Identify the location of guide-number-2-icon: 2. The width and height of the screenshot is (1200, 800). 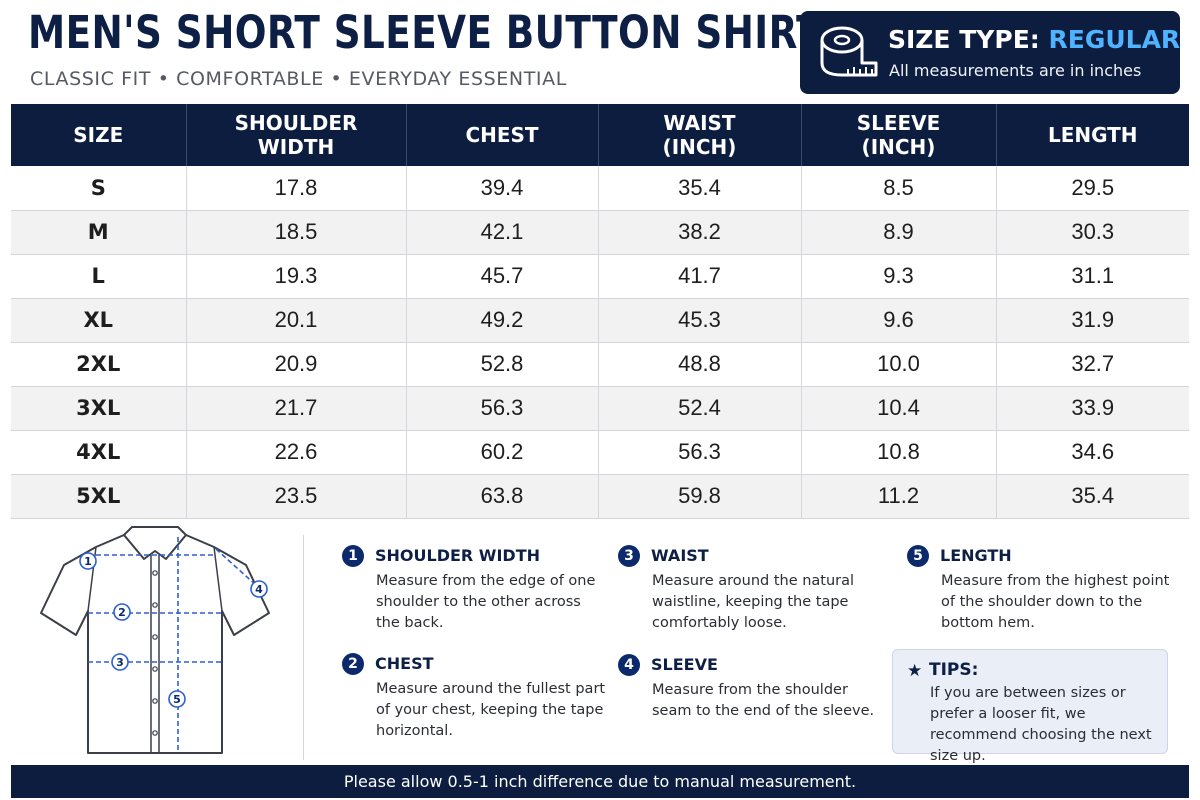
(353, 664).